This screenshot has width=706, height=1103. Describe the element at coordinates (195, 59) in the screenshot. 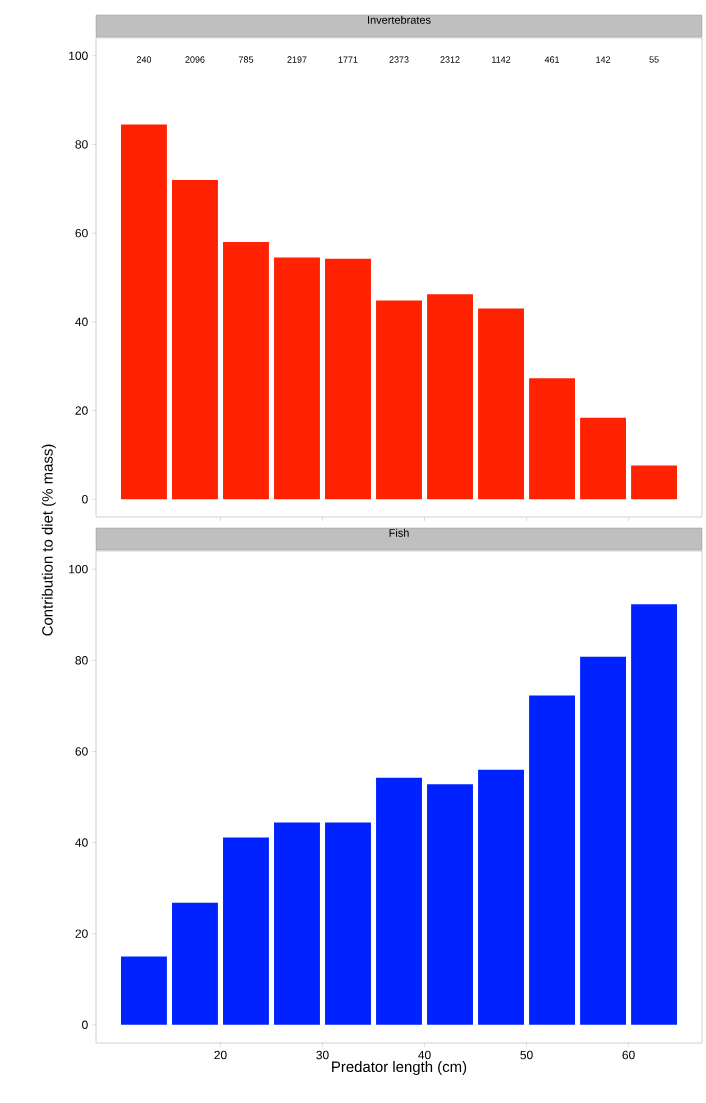

I see `annotation: 2096` at that location.